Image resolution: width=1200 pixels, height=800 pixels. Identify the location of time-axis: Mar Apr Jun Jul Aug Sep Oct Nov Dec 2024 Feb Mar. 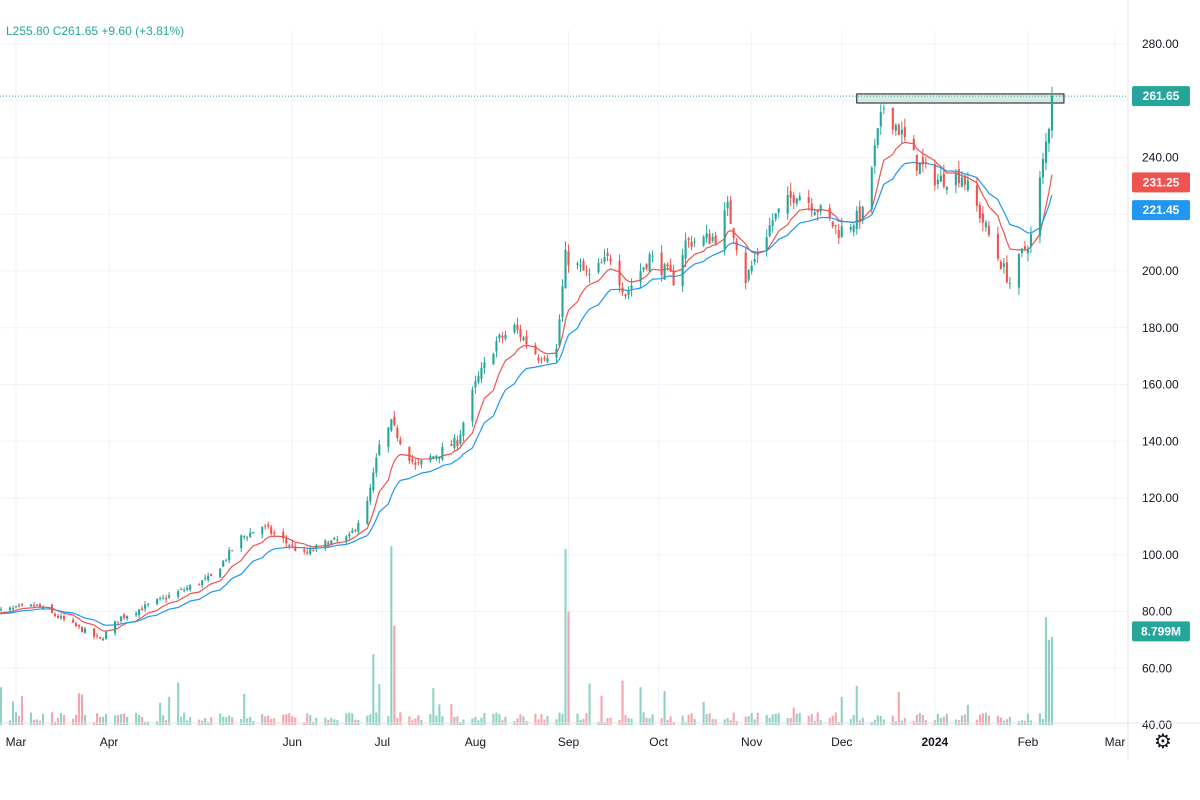
(600, 735).